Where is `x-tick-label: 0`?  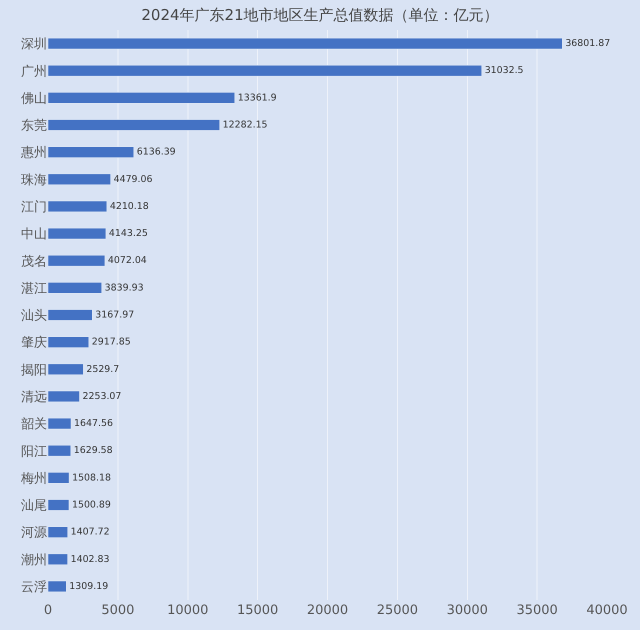 x-tick-label: 0 is located at coordinates (48, 610).